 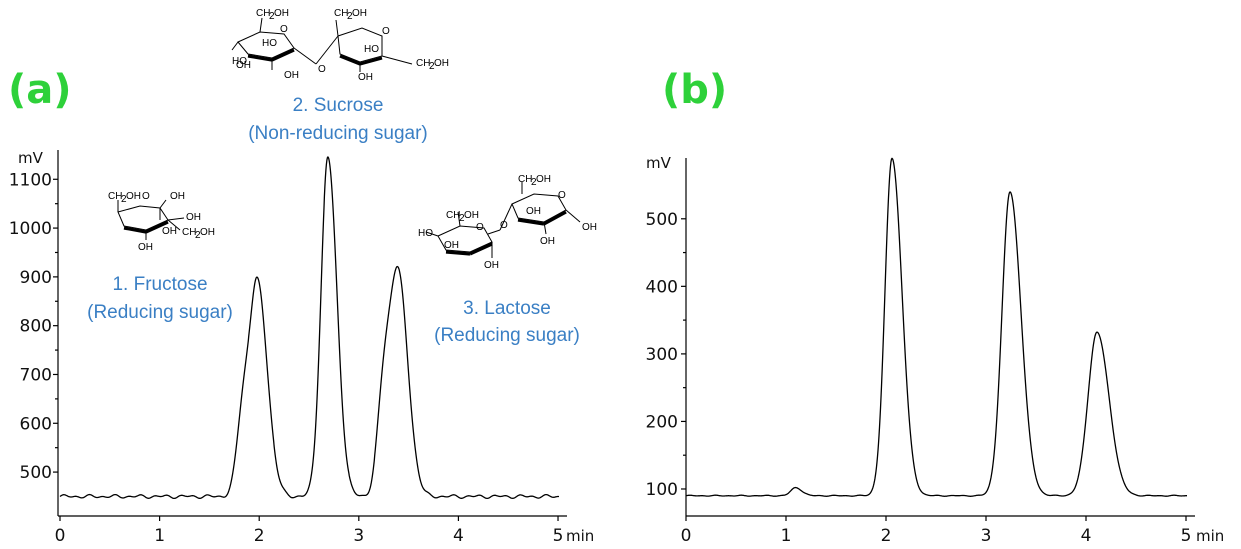 I want to click on fructose-structure-image: CH2 OH O OH OH CH2 OH OH OH, so click(x=161, y=222).